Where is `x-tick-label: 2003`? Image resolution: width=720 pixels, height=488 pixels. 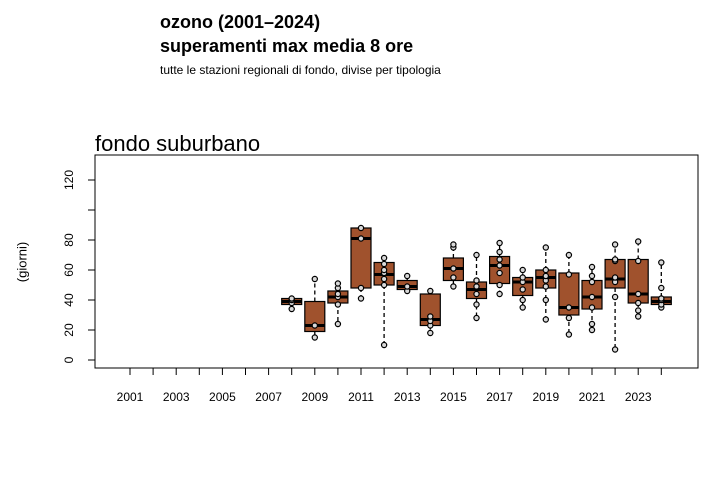 x-tick-label: 2003 is located at coordinates (176, 397).